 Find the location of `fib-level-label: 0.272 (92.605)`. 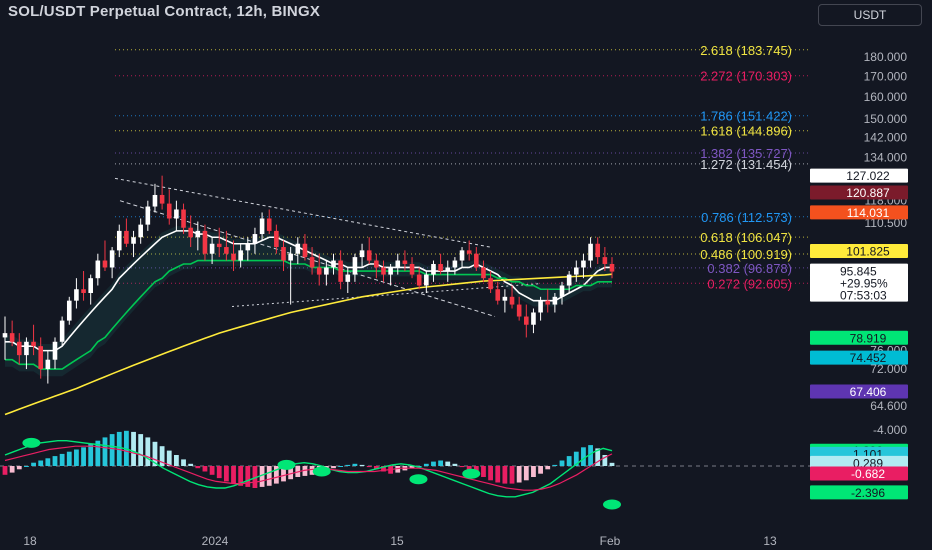

fib-level-label: 0.272 (92.605) is located at coordinates (749, 283).